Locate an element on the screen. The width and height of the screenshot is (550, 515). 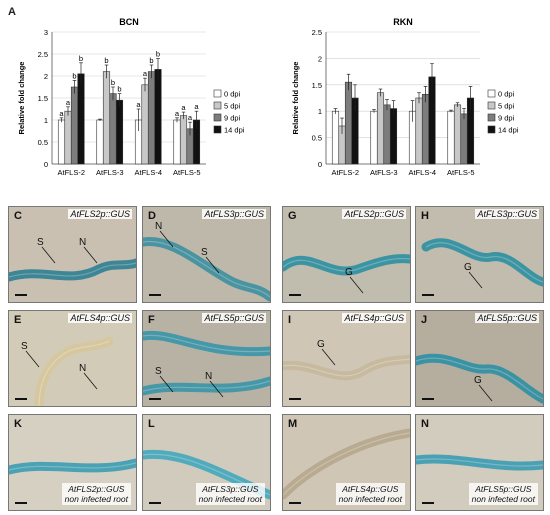
rkn-x-tick-label: AtFLS-3 is located at coordinates (384, 172).